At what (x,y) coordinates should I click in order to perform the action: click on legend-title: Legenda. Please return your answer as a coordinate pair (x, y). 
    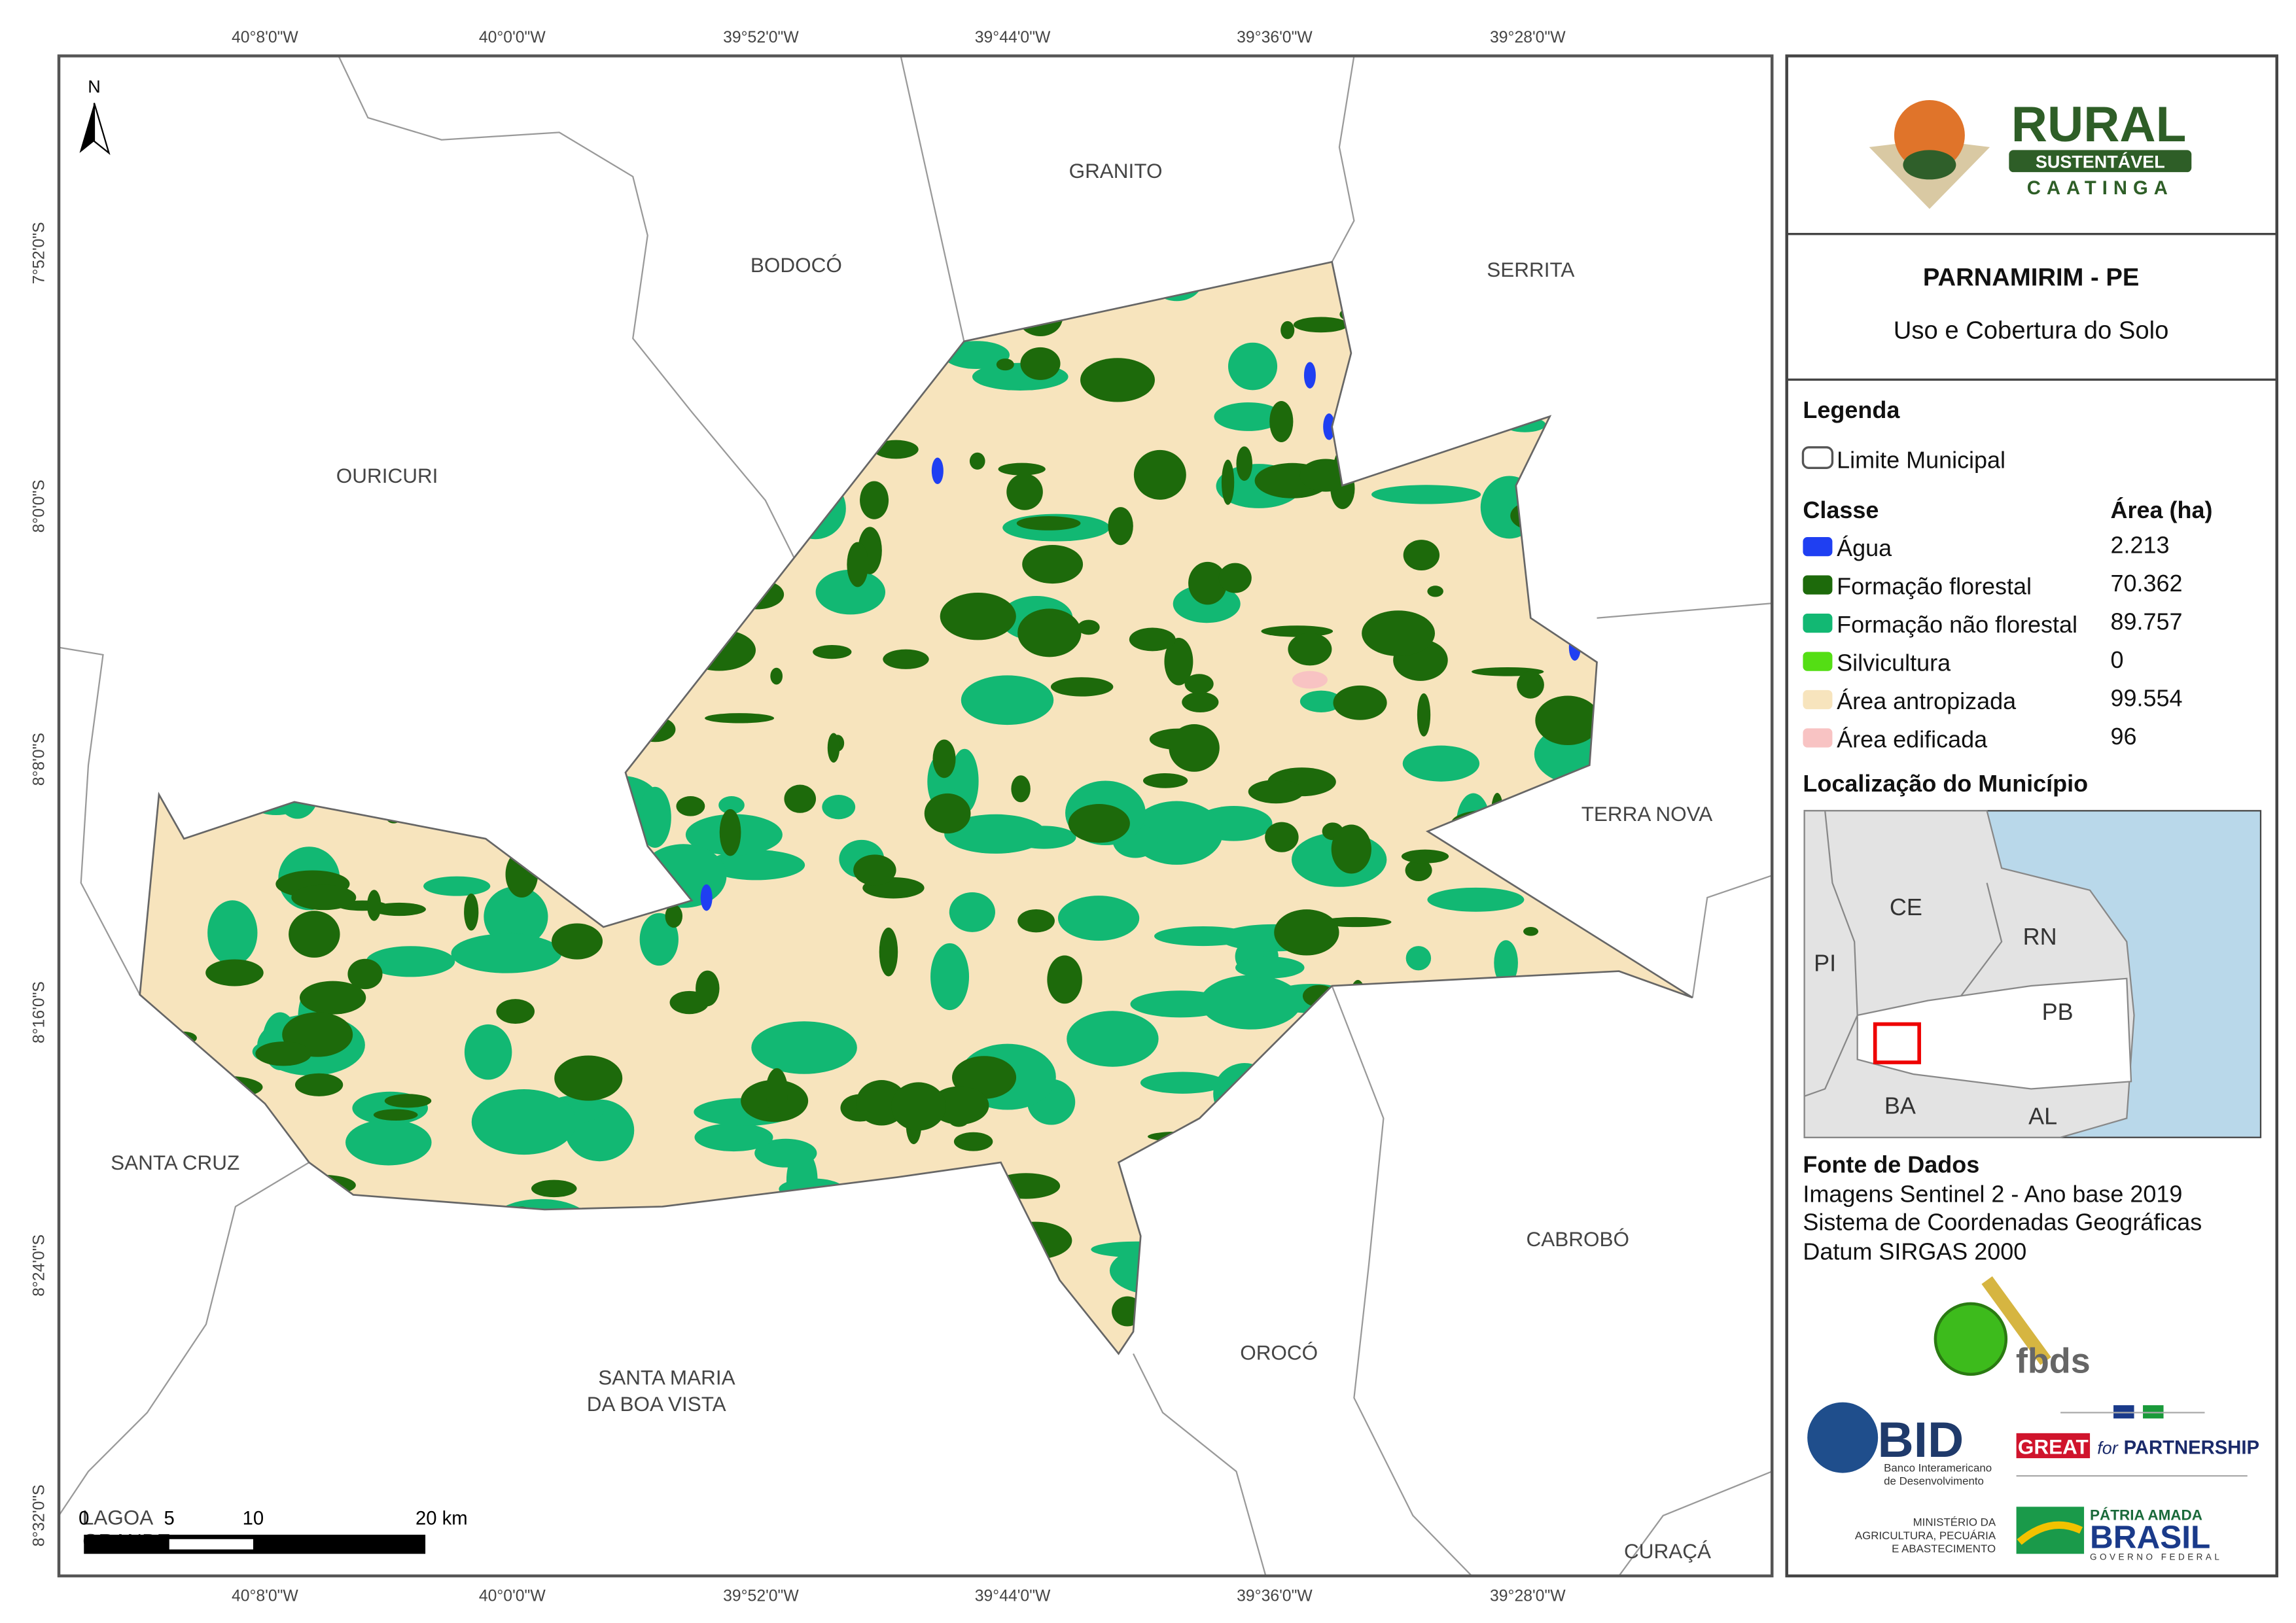
    Looking at the image, I should click on (1851, 410).